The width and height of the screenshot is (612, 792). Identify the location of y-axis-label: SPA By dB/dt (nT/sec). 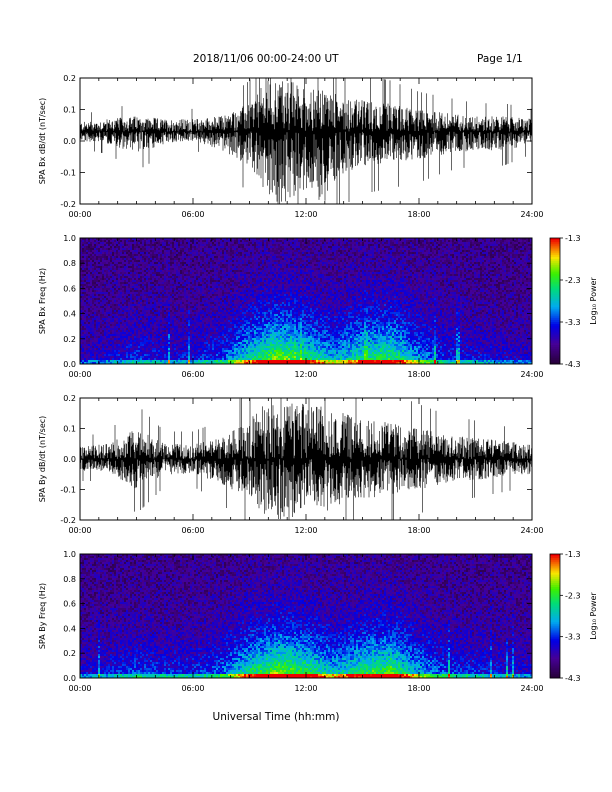
(42, 459).